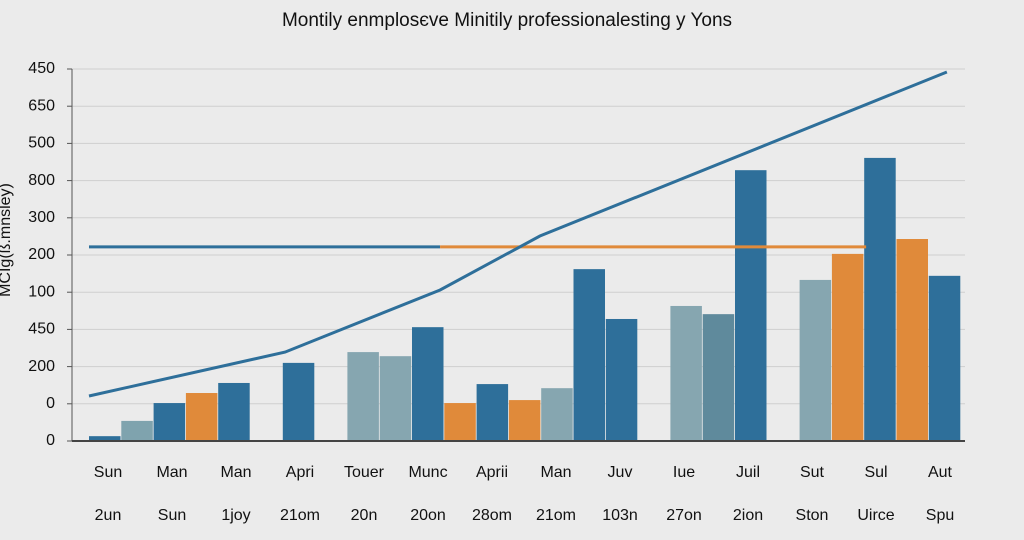 This screenshot has width=1024, height=540. Describe the element at coordinates (684, 515) in the screenshot. I see `x-tick-sublabel: 27on` at that location.